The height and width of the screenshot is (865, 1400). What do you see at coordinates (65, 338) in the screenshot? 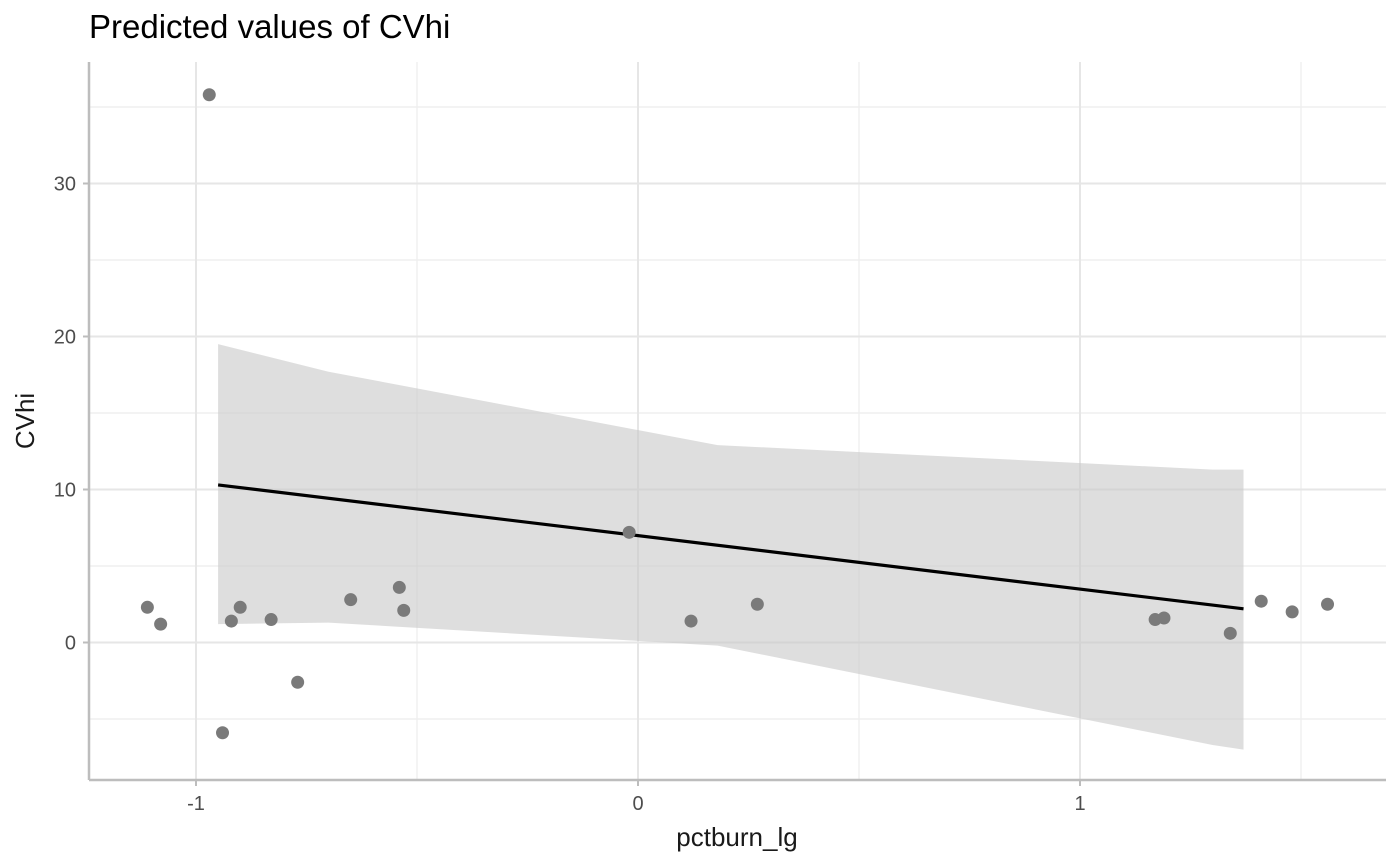
I see `y-tick-label: 20` at bounding box center [65, 338].